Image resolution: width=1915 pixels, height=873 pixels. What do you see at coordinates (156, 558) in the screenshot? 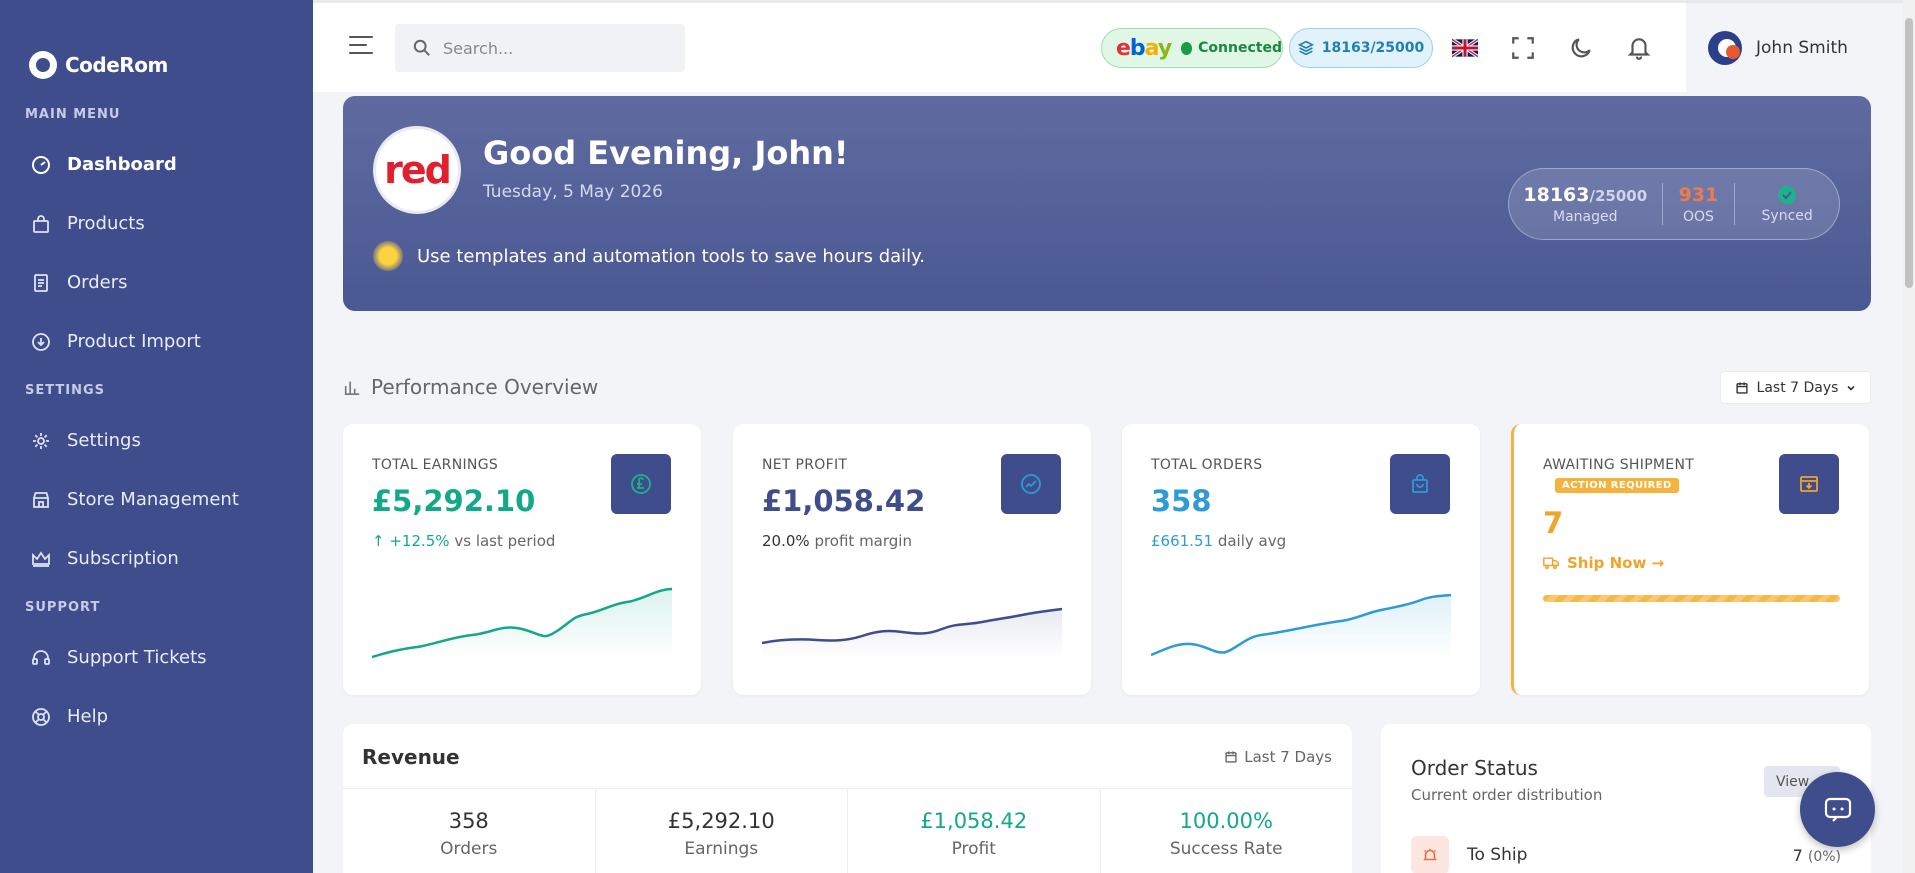
I see `sidebar-item-subscription: Subscription` at bounding box center [156, 558].